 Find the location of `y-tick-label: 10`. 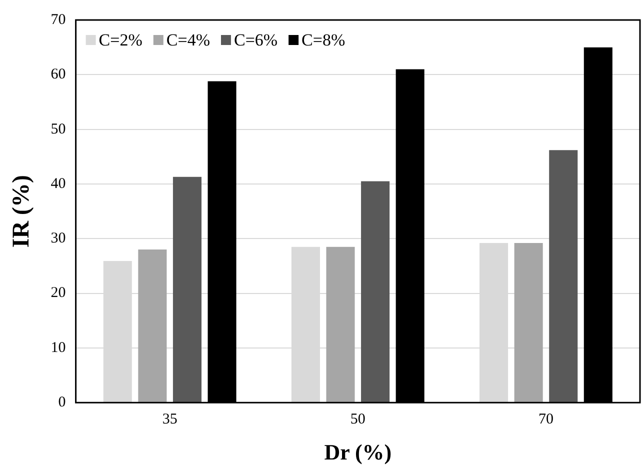

y-tick-label: 10 is located at coordinates (58, 348).